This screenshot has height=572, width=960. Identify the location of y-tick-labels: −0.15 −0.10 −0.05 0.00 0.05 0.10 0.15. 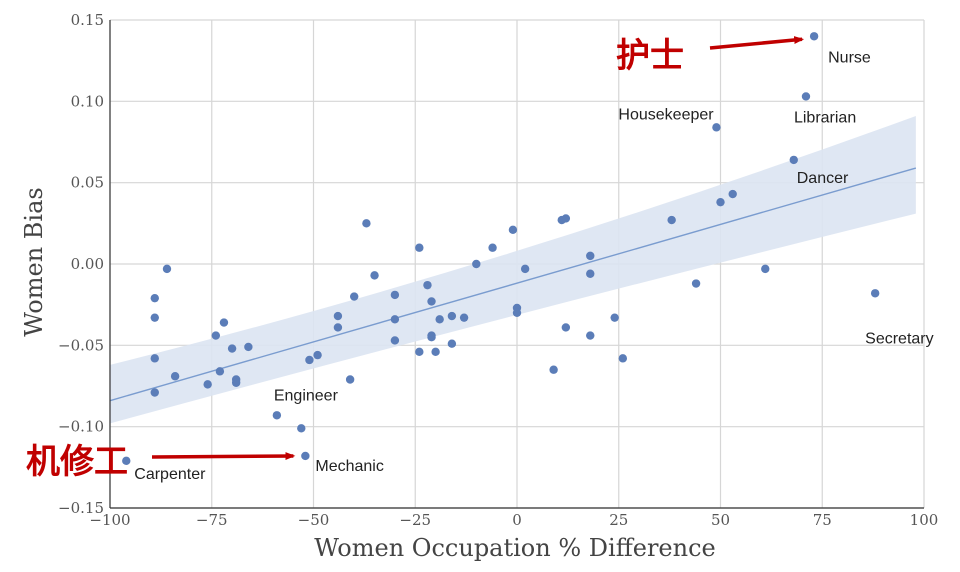
(81, 264).